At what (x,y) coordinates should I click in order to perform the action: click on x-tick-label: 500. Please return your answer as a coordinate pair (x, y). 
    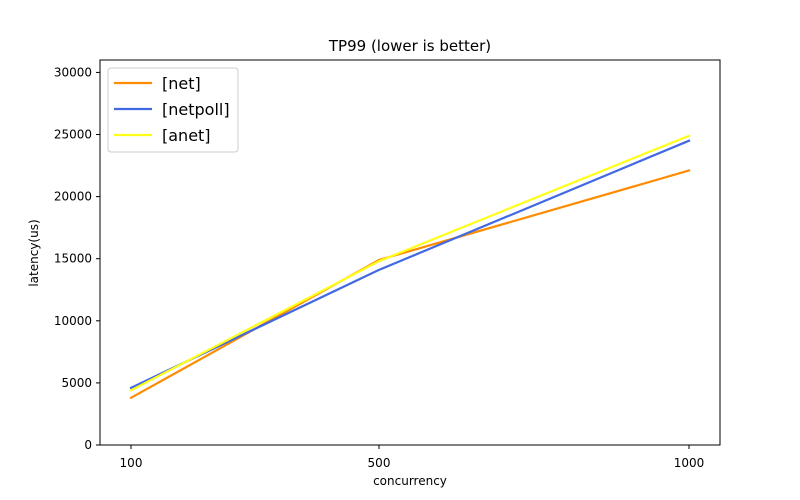
    Looking at the image, I should click on (379, 463).